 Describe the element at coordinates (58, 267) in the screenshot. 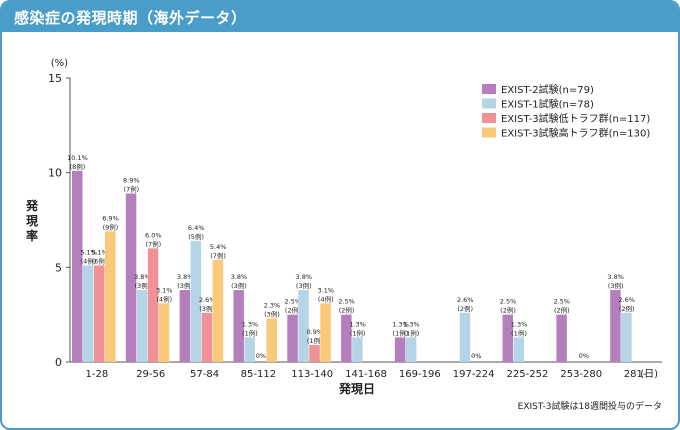

I see `y-tick-label: 5` at that location.